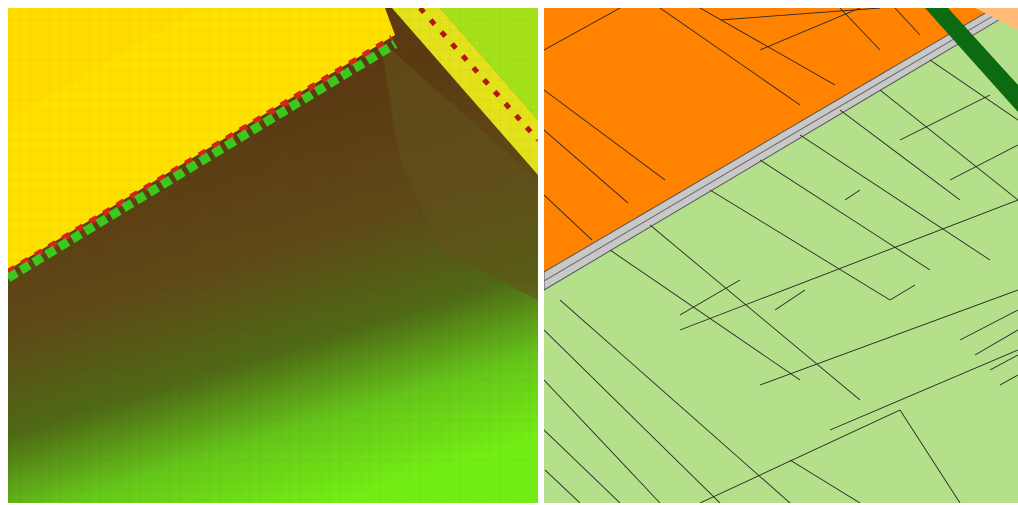 Image resolution: width=1018 pixels, height=505 pixels. I want to click on forest-strip, so click(971, 60).